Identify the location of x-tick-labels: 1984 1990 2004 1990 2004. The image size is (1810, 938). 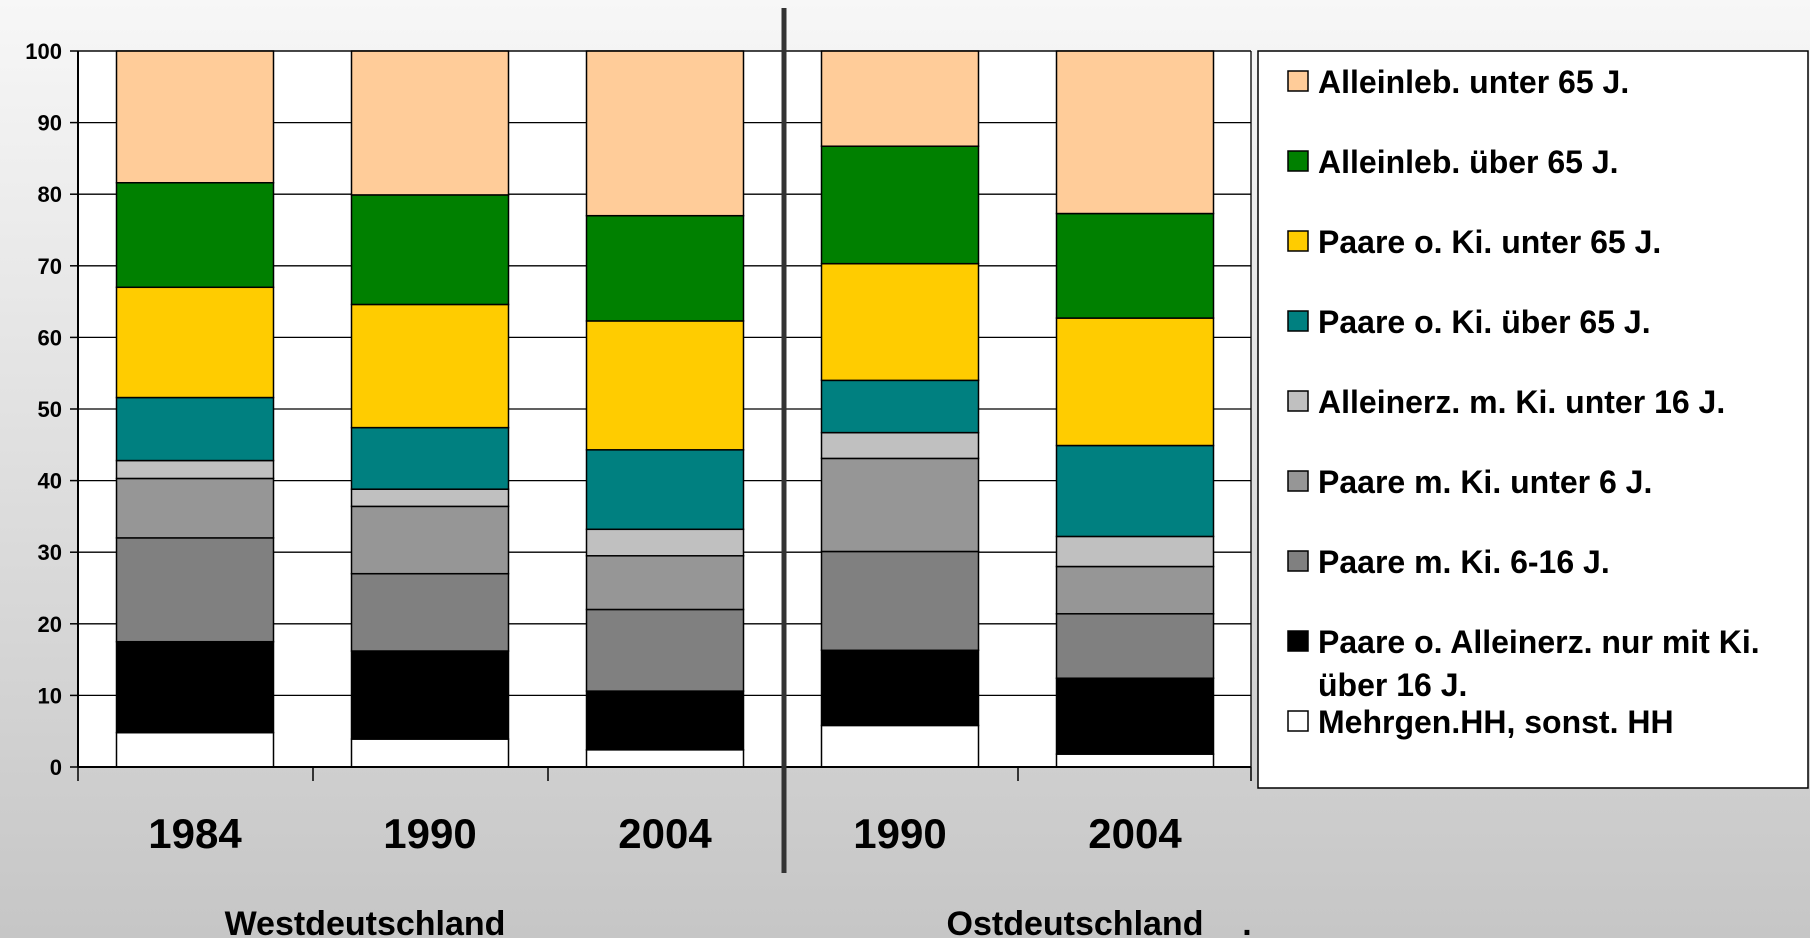
(665, 833).